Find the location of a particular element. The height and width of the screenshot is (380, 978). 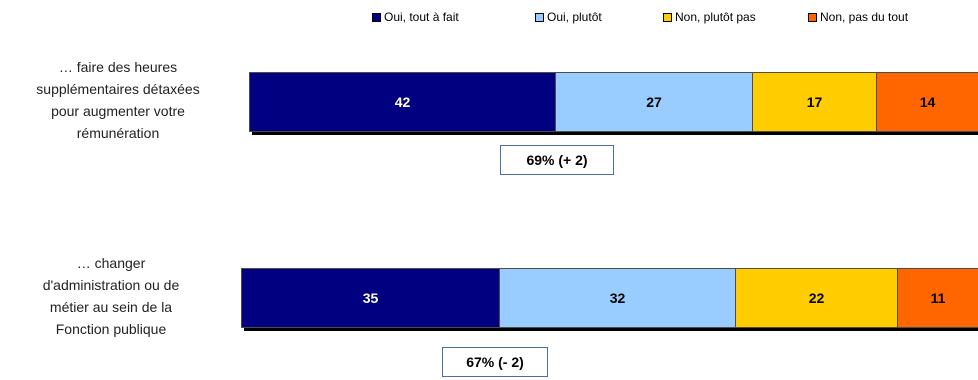

bar-segment: 11 is located at coordinates (937, 298).